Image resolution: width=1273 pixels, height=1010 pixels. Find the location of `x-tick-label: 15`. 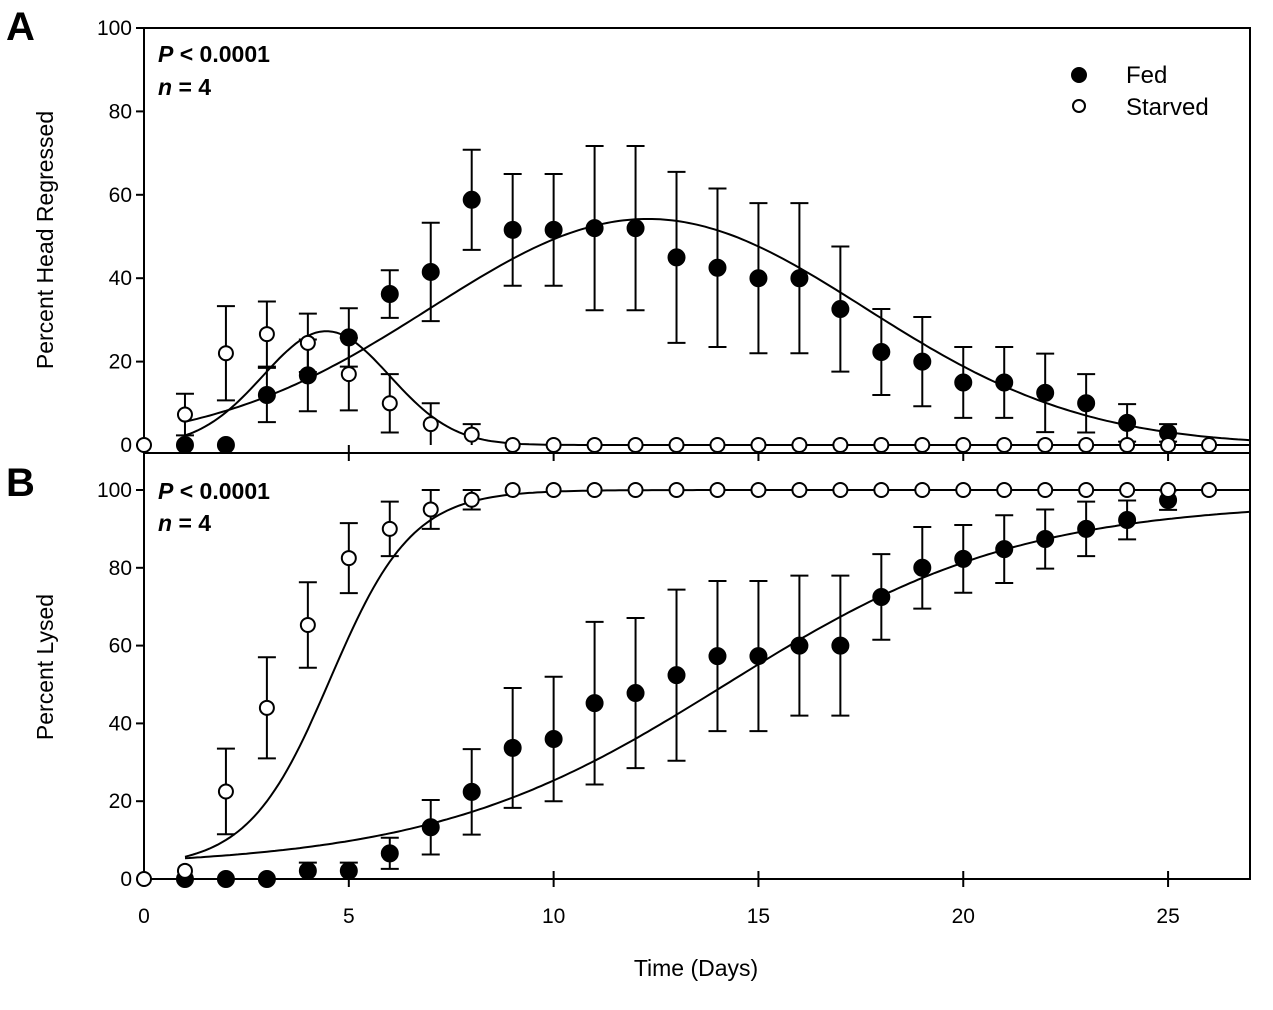

x-tick-label: 15 is located at coordinates (758, 916).